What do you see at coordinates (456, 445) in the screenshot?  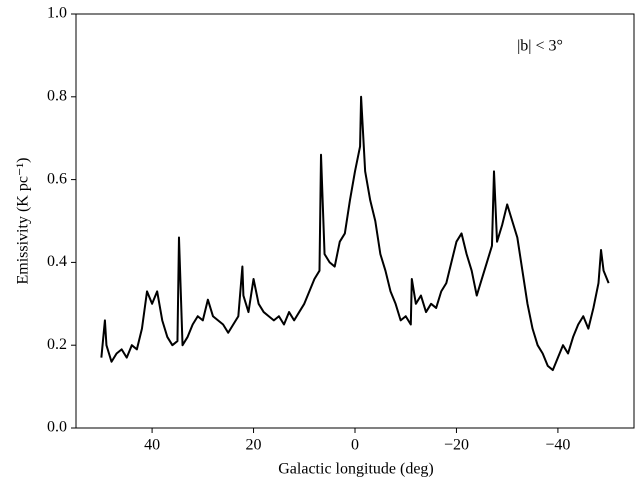 I see `x-tick-label: −20` at bounding box center [456, 445].